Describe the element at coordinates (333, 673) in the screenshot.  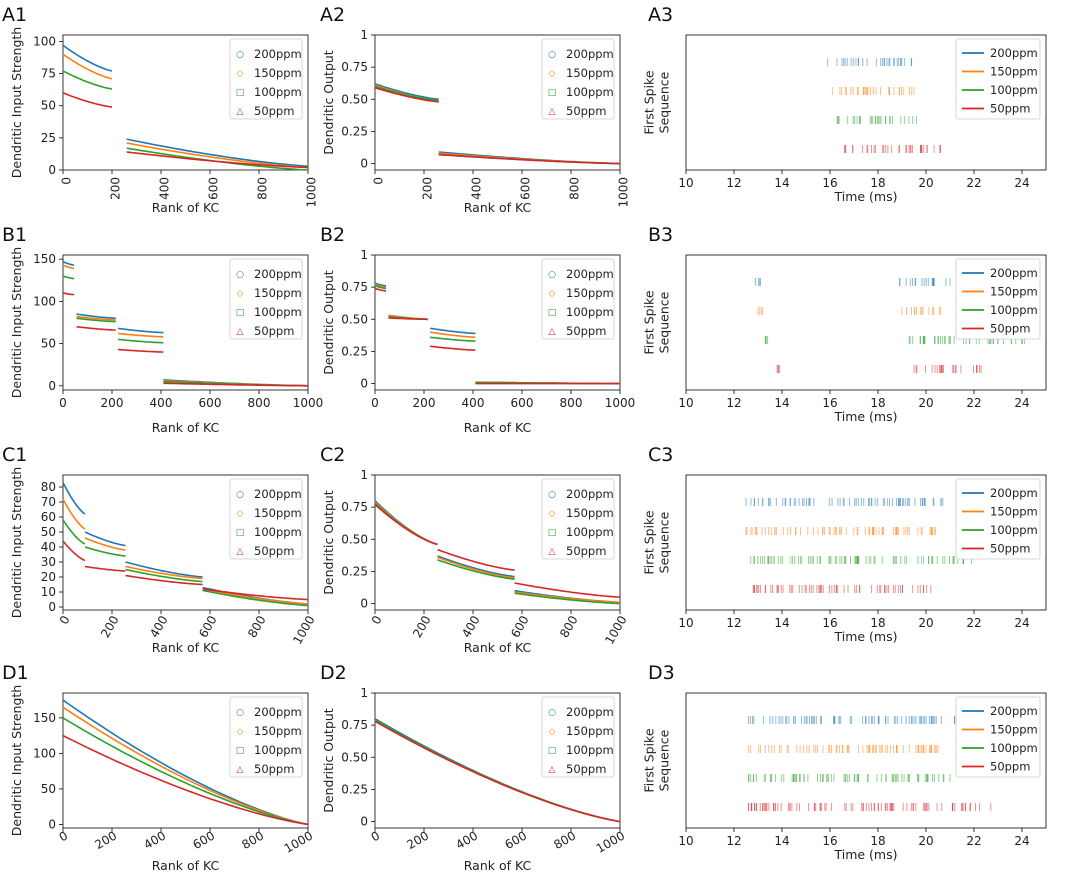
I see `panel-label-d2: D2` at that location.